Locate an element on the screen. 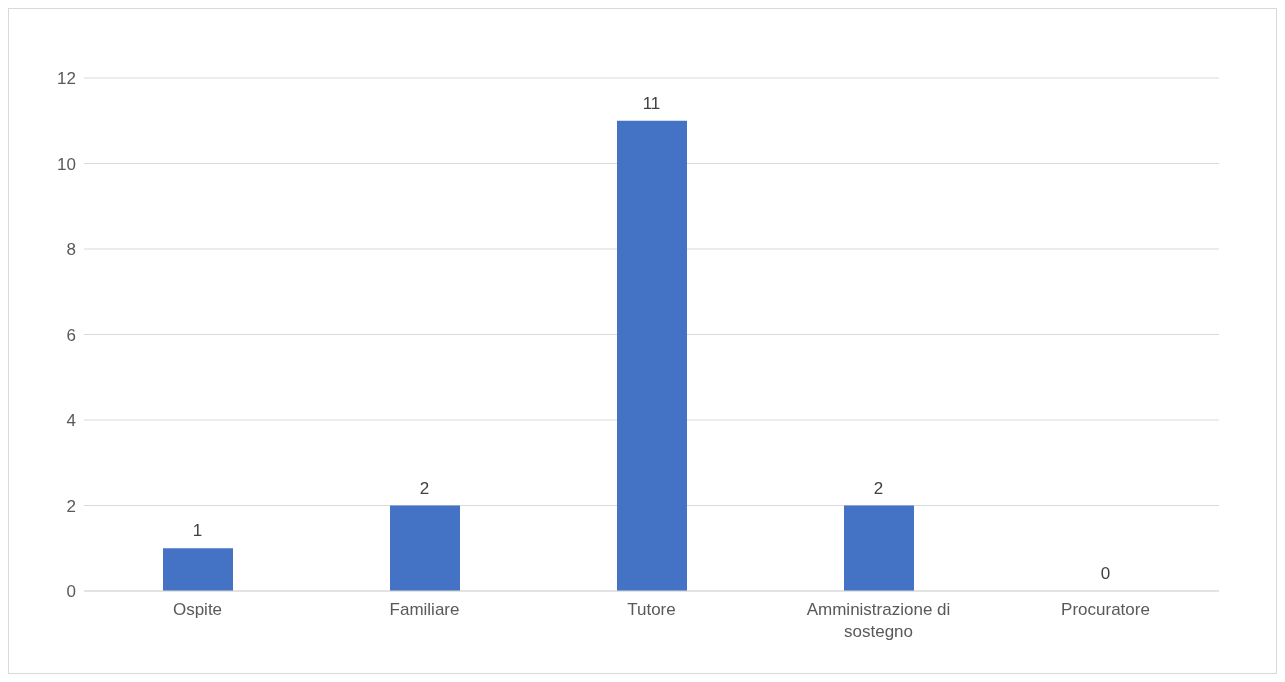 Image resolution: width=1285 pixels, height=682 pixels. x-tick-label: Familiare is located at coordinates (424, 609).